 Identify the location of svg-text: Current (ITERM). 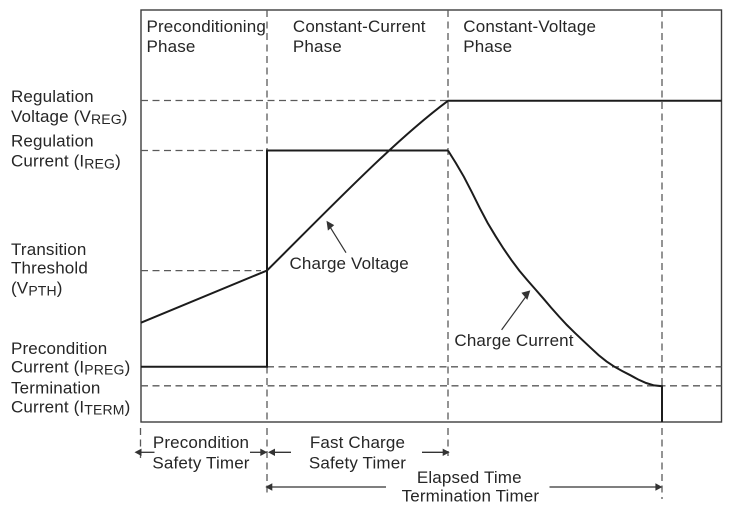
(70, 408).